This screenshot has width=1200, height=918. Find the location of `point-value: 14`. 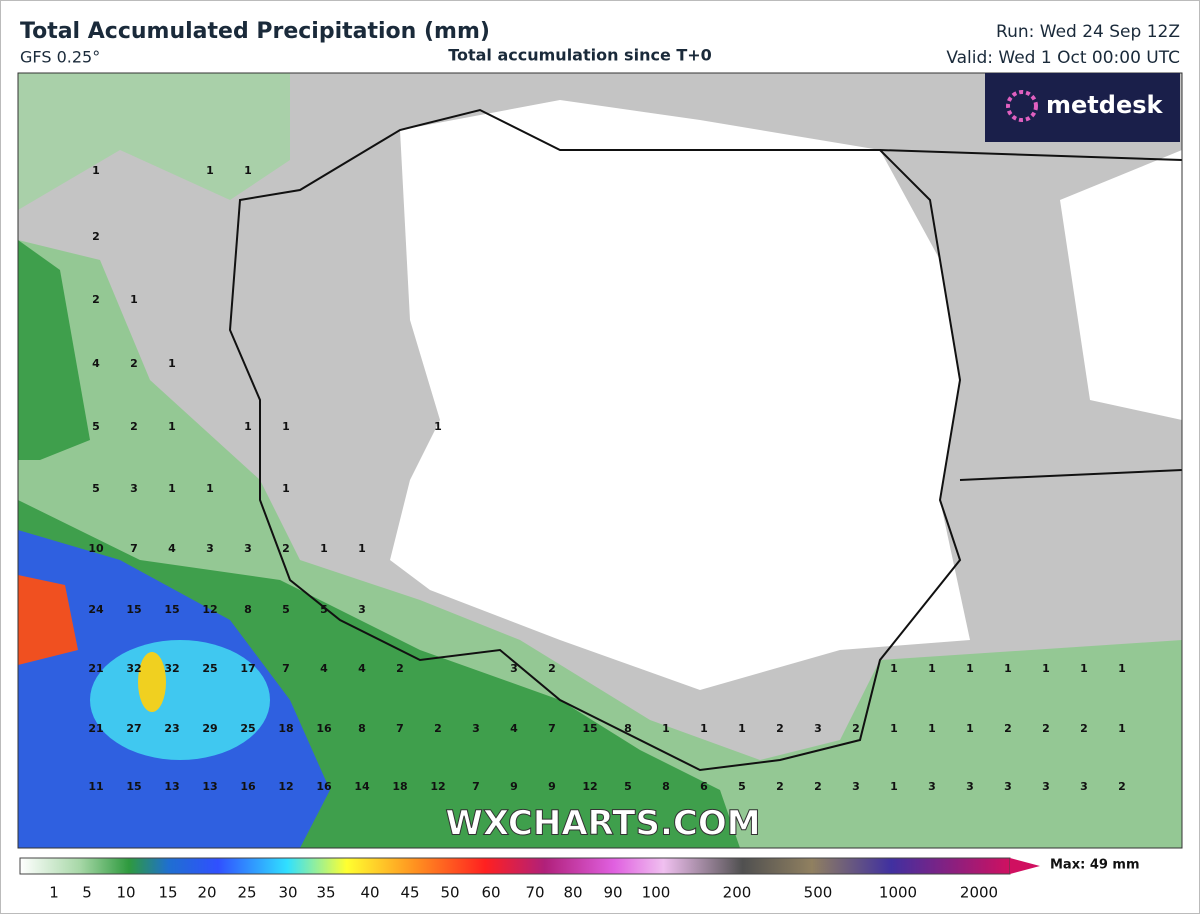

point-value: 14 is located at coordinates (362, 786).